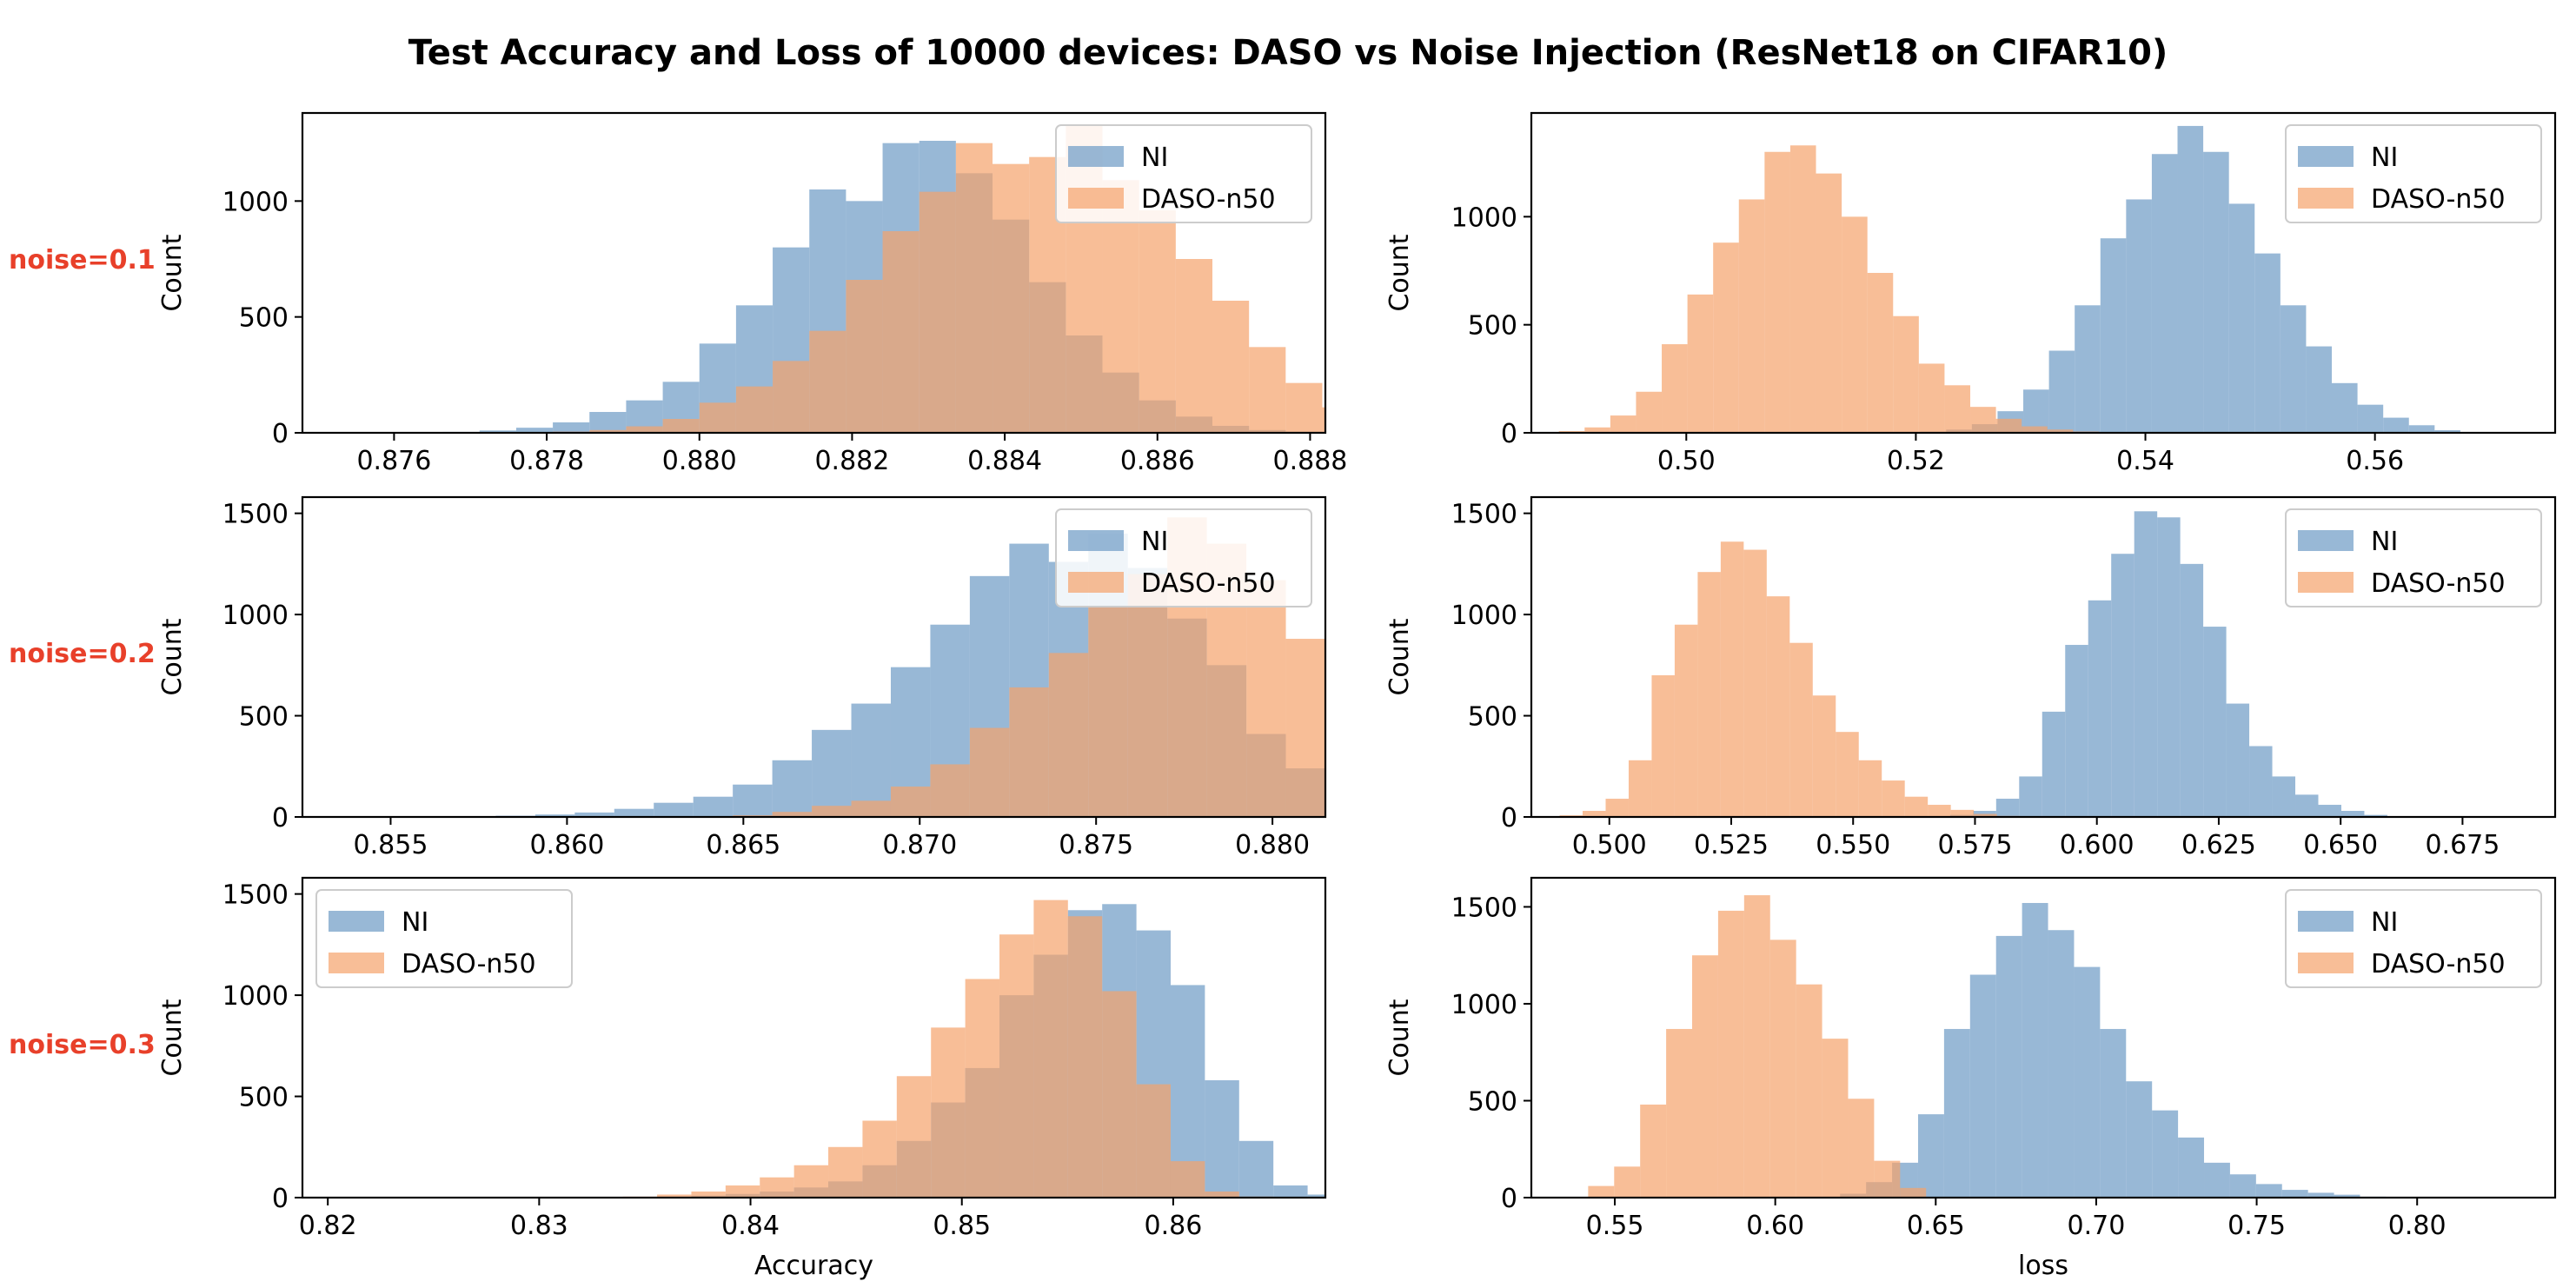 Image resolution: width=2576 pixels, height=1288 pixels. What do you see at coordinates (1004, 461) in the screenshot?
I see `x-tick-label: 0.884` at bounding box center [1004, 461].